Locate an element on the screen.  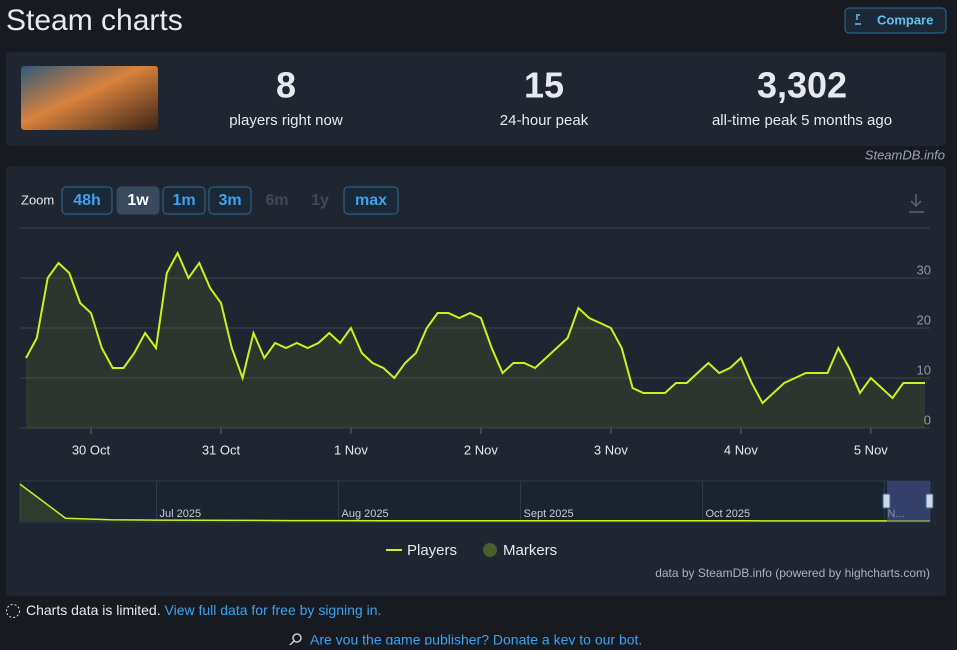
zoom-button: 6m is located at coordinates (276, 200).